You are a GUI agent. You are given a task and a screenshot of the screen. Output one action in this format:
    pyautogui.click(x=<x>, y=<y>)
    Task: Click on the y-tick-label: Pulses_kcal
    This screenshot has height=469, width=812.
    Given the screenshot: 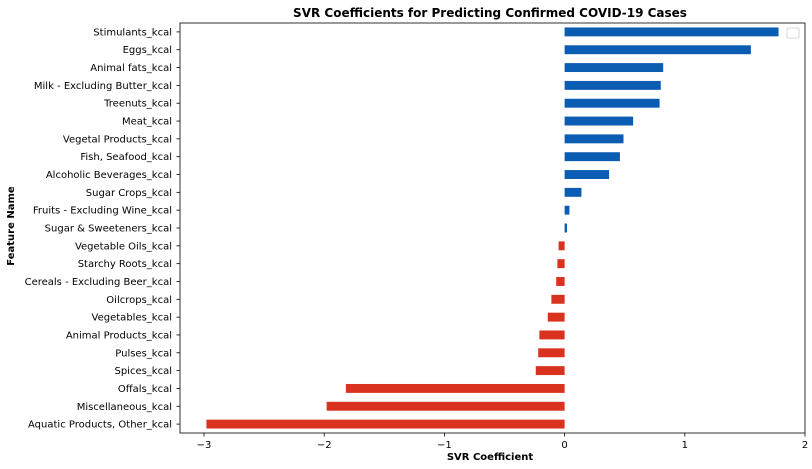 What is the action you would take?
    pyautogui.click(x=143, y=353)
    